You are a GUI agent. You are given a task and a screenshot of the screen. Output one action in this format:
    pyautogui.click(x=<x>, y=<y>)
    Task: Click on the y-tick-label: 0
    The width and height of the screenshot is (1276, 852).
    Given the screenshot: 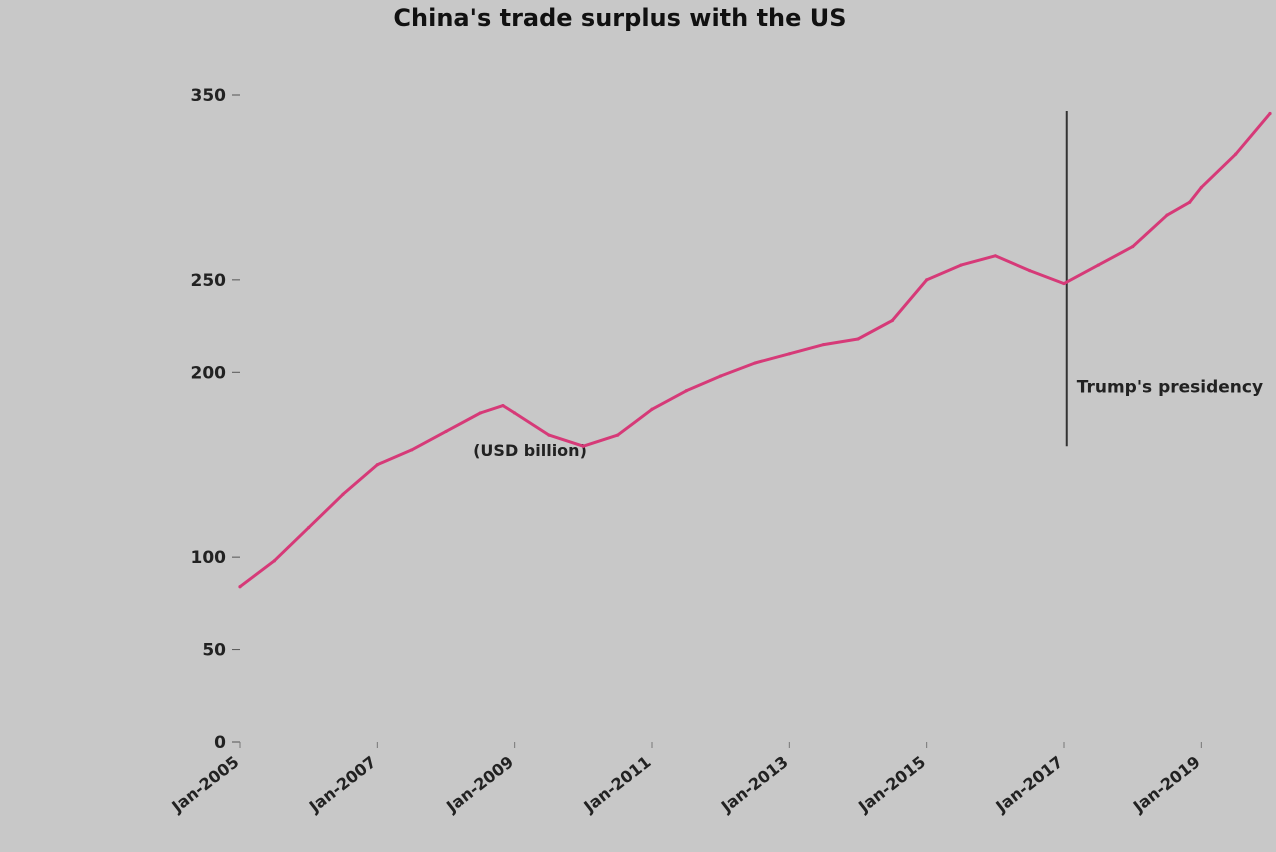 What is the action you would take?
    pyautogui.click(x=220, y=743)
    